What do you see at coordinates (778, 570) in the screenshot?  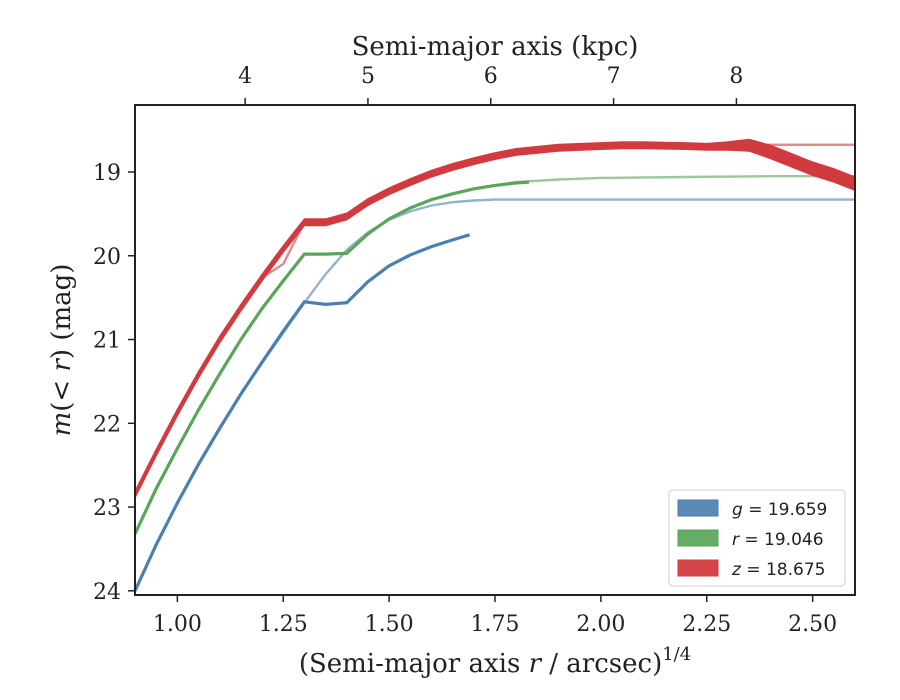 I see `legend-label-z: z = 18.675` at bounding box center [778, 570].